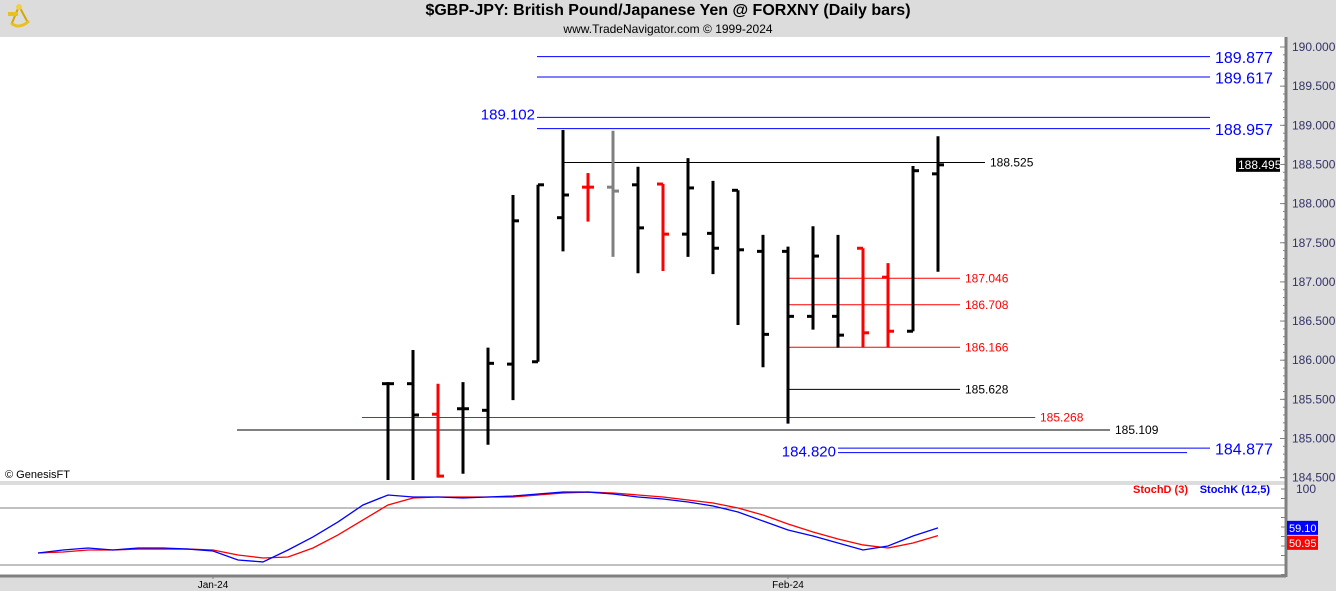 The image size is (1336, 591). I want to click on y-tick-label: 188.000, so click(1314, 204).